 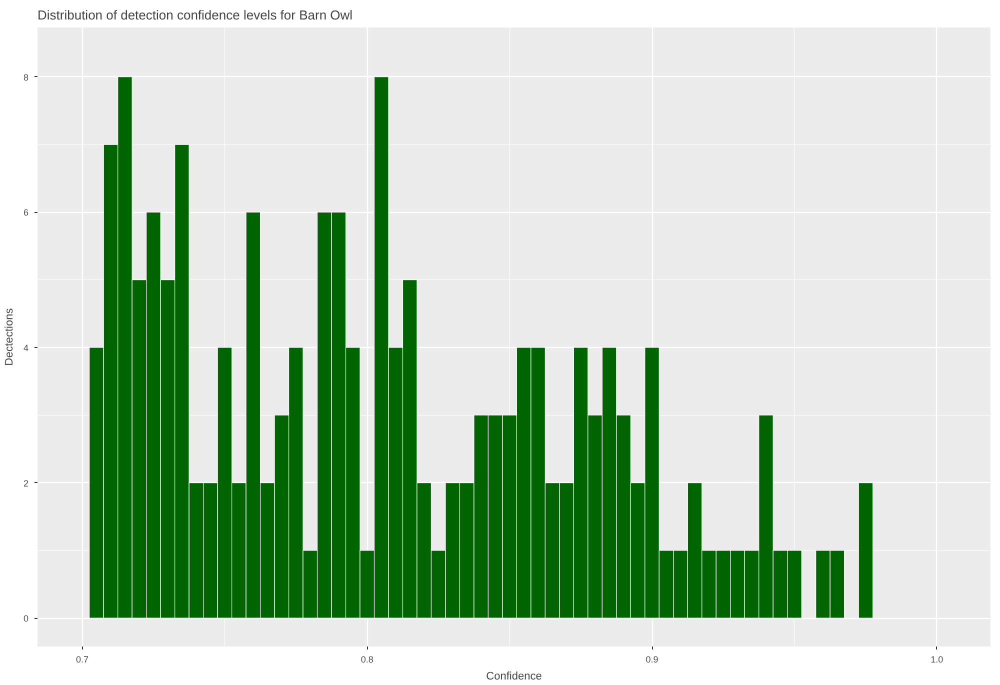 What do you see at coordinates (652, 659) in the screenshot?
I see `x-tick-label: 0.9` at bounding box center [652, 659].